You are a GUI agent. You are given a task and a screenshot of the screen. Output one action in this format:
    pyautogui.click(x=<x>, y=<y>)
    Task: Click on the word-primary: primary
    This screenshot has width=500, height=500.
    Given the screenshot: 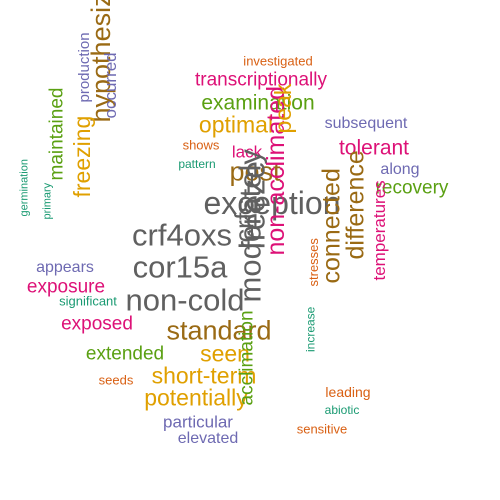 What is the action you would take?
    pyautogui.click(x=47, y=201)
    